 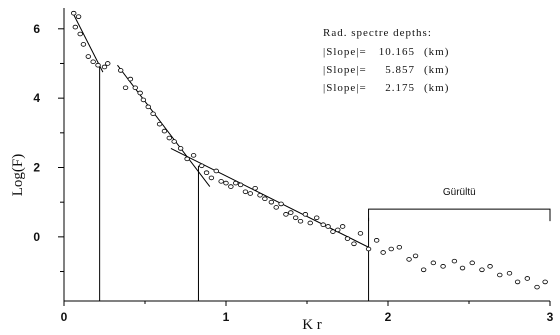 What do you see at coordinates (36, 98) in the screenshot?
I see `y-tick-label: 4` at bounding box center [36, 98].